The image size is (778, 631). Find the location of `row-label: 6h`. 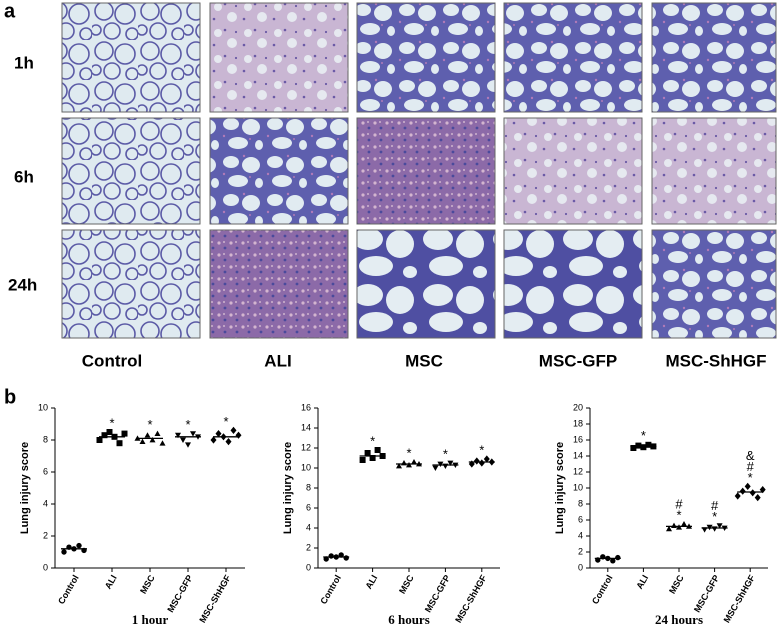

row-label: 6h is located at coordinates (24, 176).